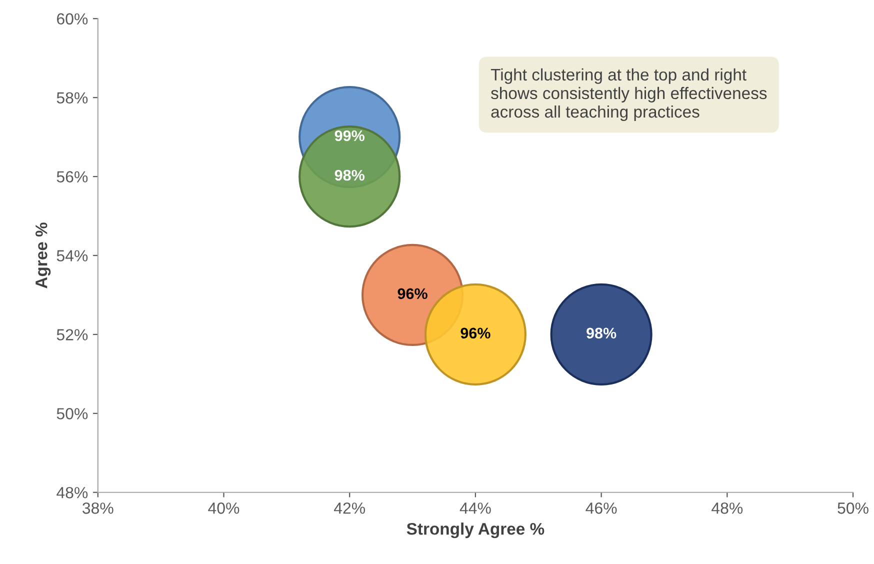  Describe the element at coordinates (72, 19) in the screenshot. I see `y-tick-label: 60%` at that location.